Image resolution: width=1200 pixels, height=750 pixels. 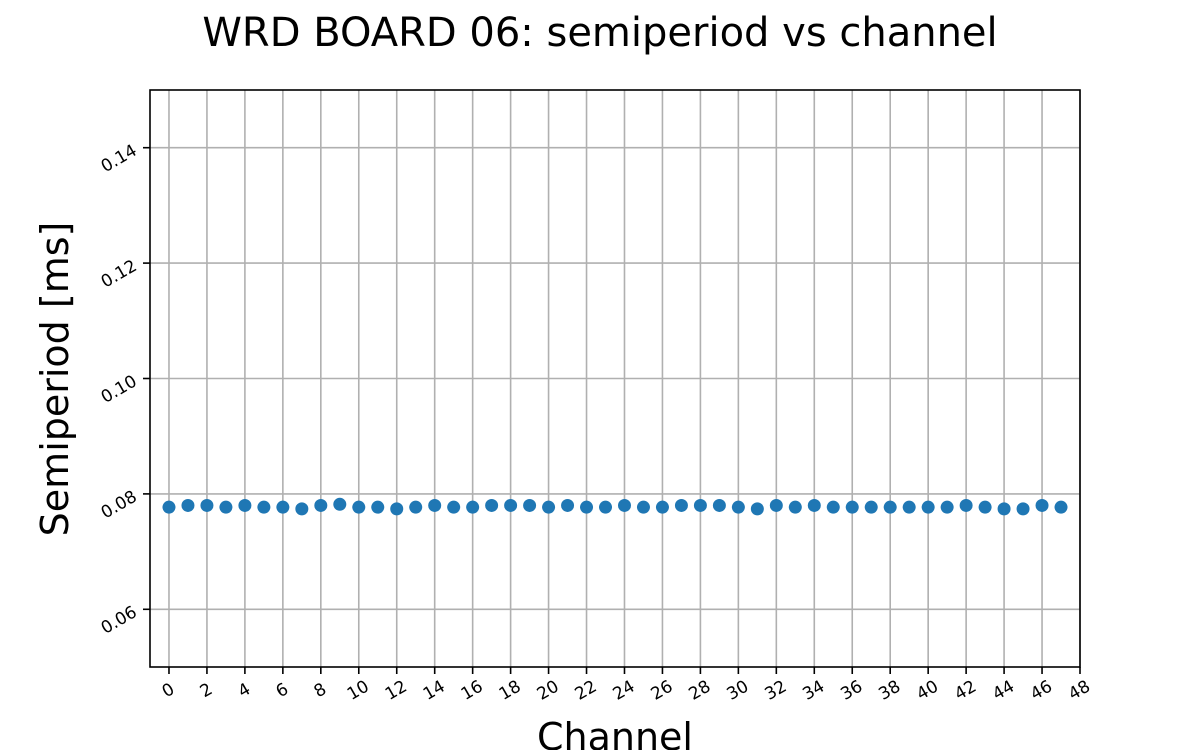 What do you see at coordinates (434, 691) in the screenshot?
I see `x-tick-label: 14` at bounding box center [434, 691].